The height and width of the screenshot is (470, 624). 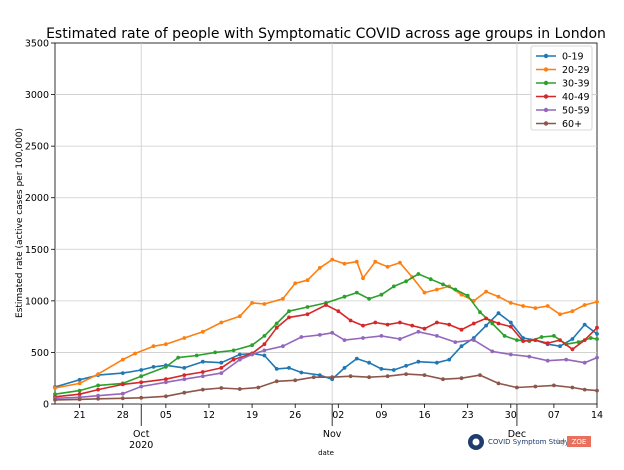 I want to click on x-tick-label: 14, so click(x=597, y=415).